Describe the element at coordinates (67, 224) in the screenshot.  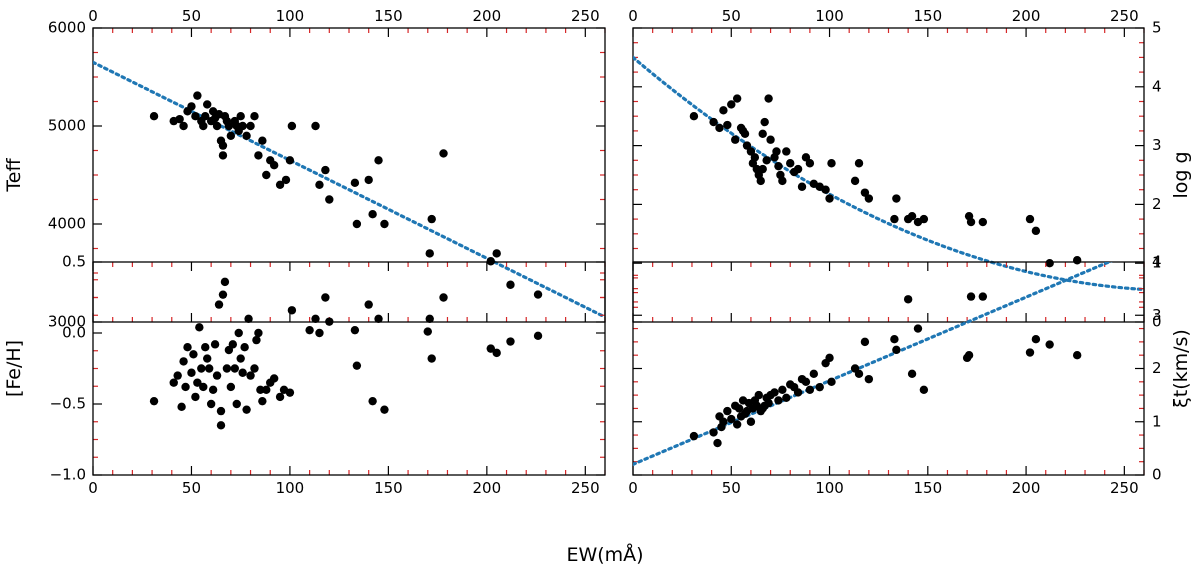
I see `y-tick-label: 4000` at that location.